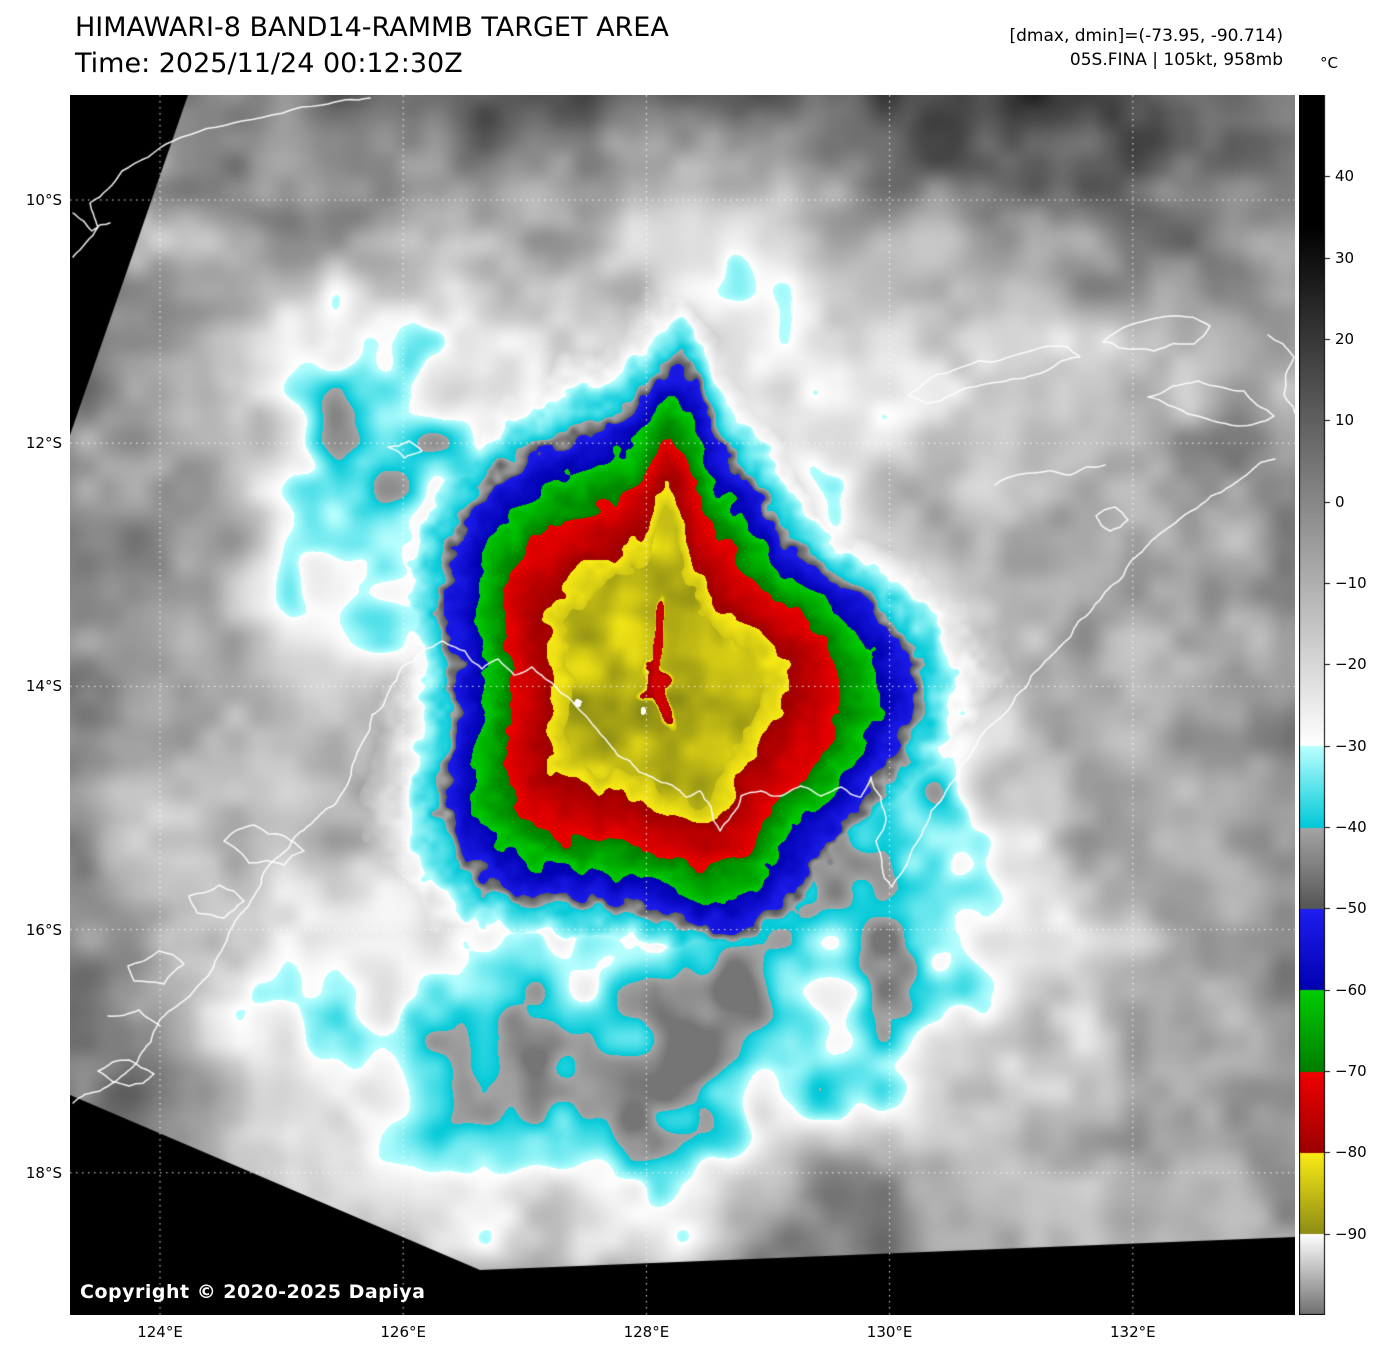  Describe the element at coordinates (1132, 1332) in the screenshot. I see `lon-label: 132°E` at that location.